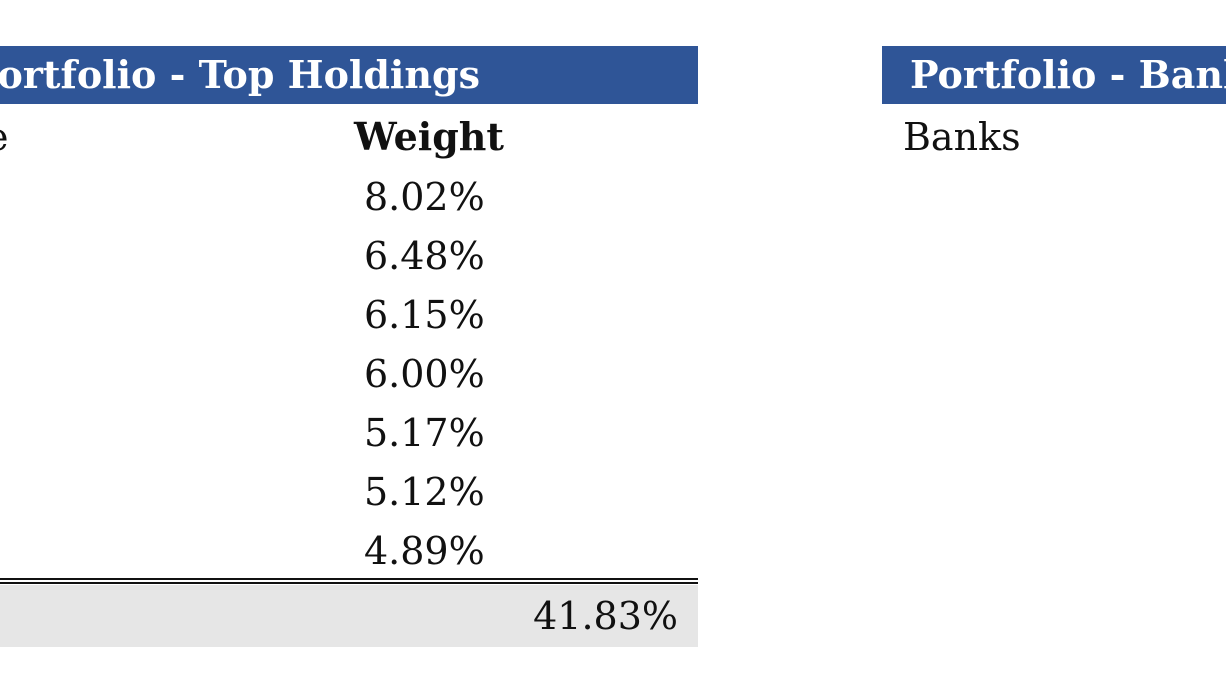 The width and height of the screenshot is (1226, 690). What do you see at coordinates (1068, 74) in the screenshot?
I see `banks-title: Portfolio - Banks` at bounding box center [1068, 74].